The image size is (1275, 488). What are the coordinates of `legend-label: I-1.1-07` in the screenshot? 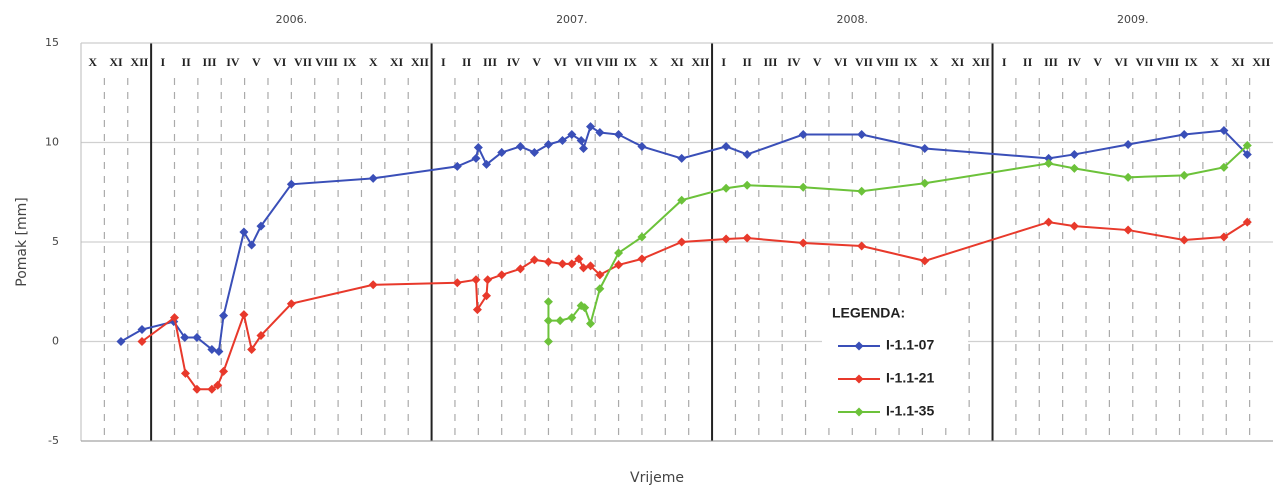 It's located at (910, 345).